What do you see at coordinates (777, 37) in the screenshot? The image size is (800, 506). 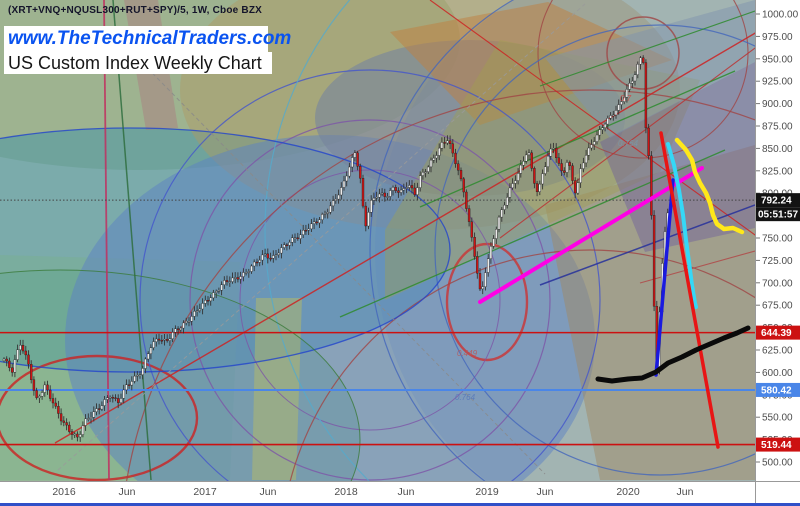 I see `y-axis-label: 975.00` at bounding box center [777, 37].